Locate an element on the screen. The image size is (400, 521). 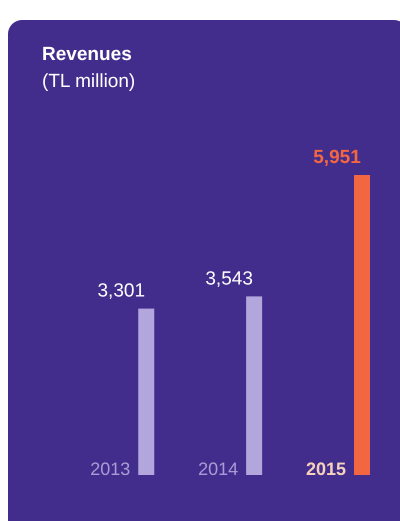
chart-title: Revenues is located at coordinates (87, 54).